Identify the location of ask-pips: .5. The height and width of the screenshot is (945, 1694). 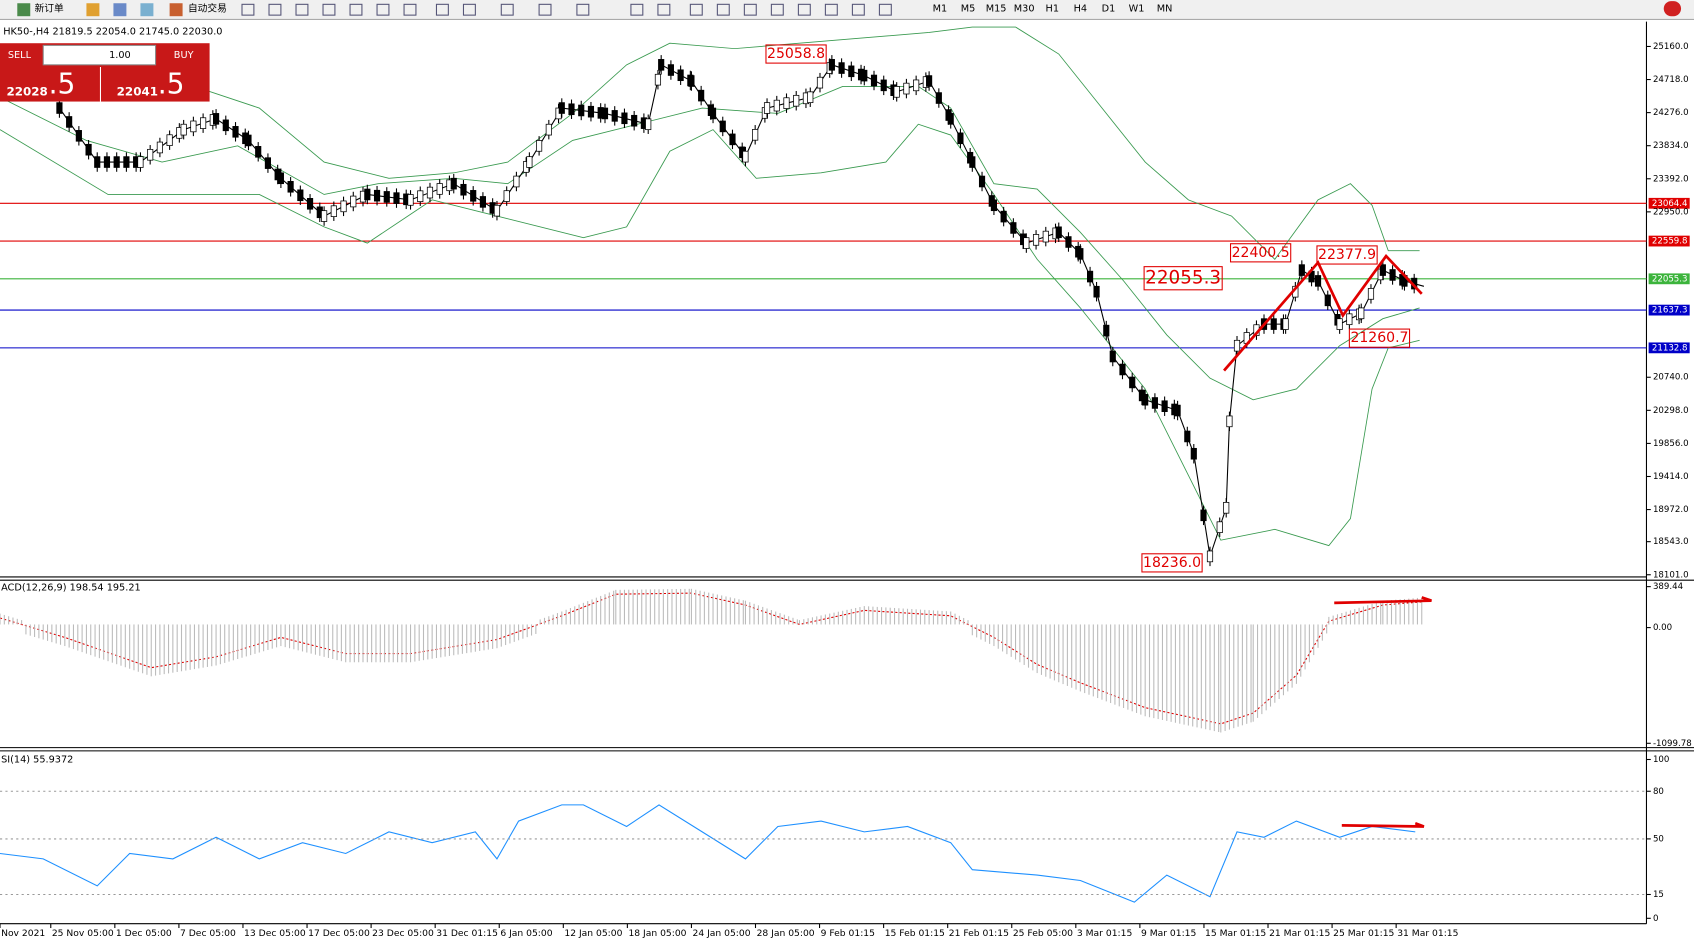
(171, 83).